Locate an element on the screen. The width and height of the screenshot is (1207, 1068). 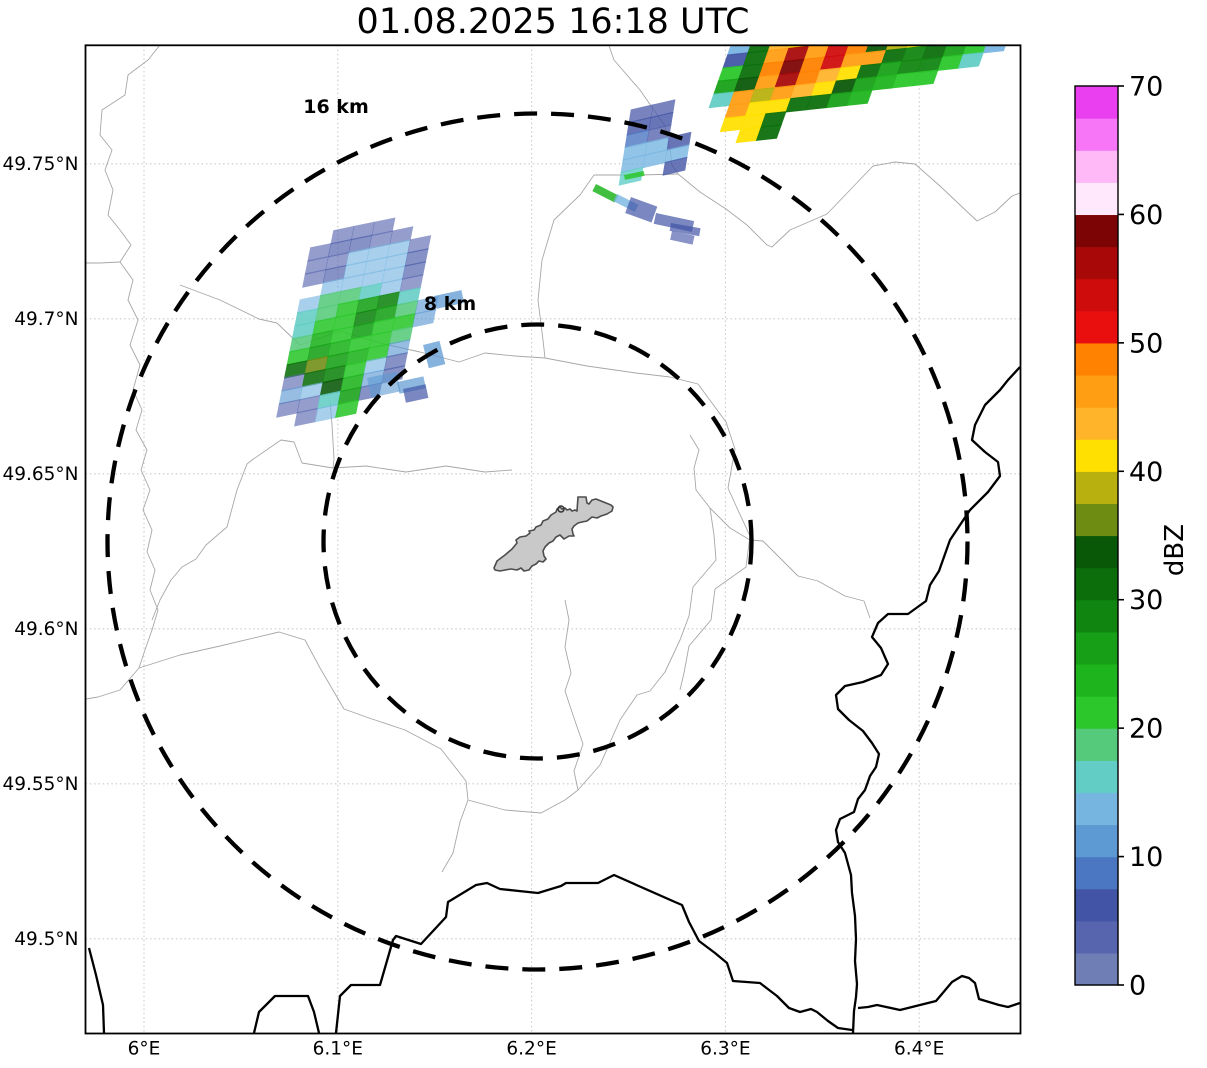
range-ring-label: 16 km is located at coordinates (336, 107).